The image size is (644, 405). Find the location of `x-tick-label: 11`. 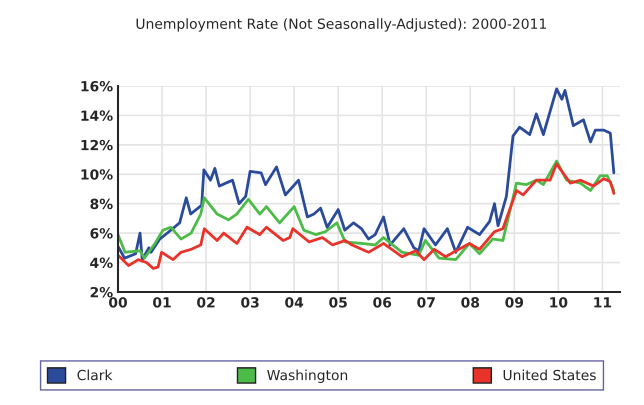

x-tick-label: 11 is located at coordinates (603, 302).